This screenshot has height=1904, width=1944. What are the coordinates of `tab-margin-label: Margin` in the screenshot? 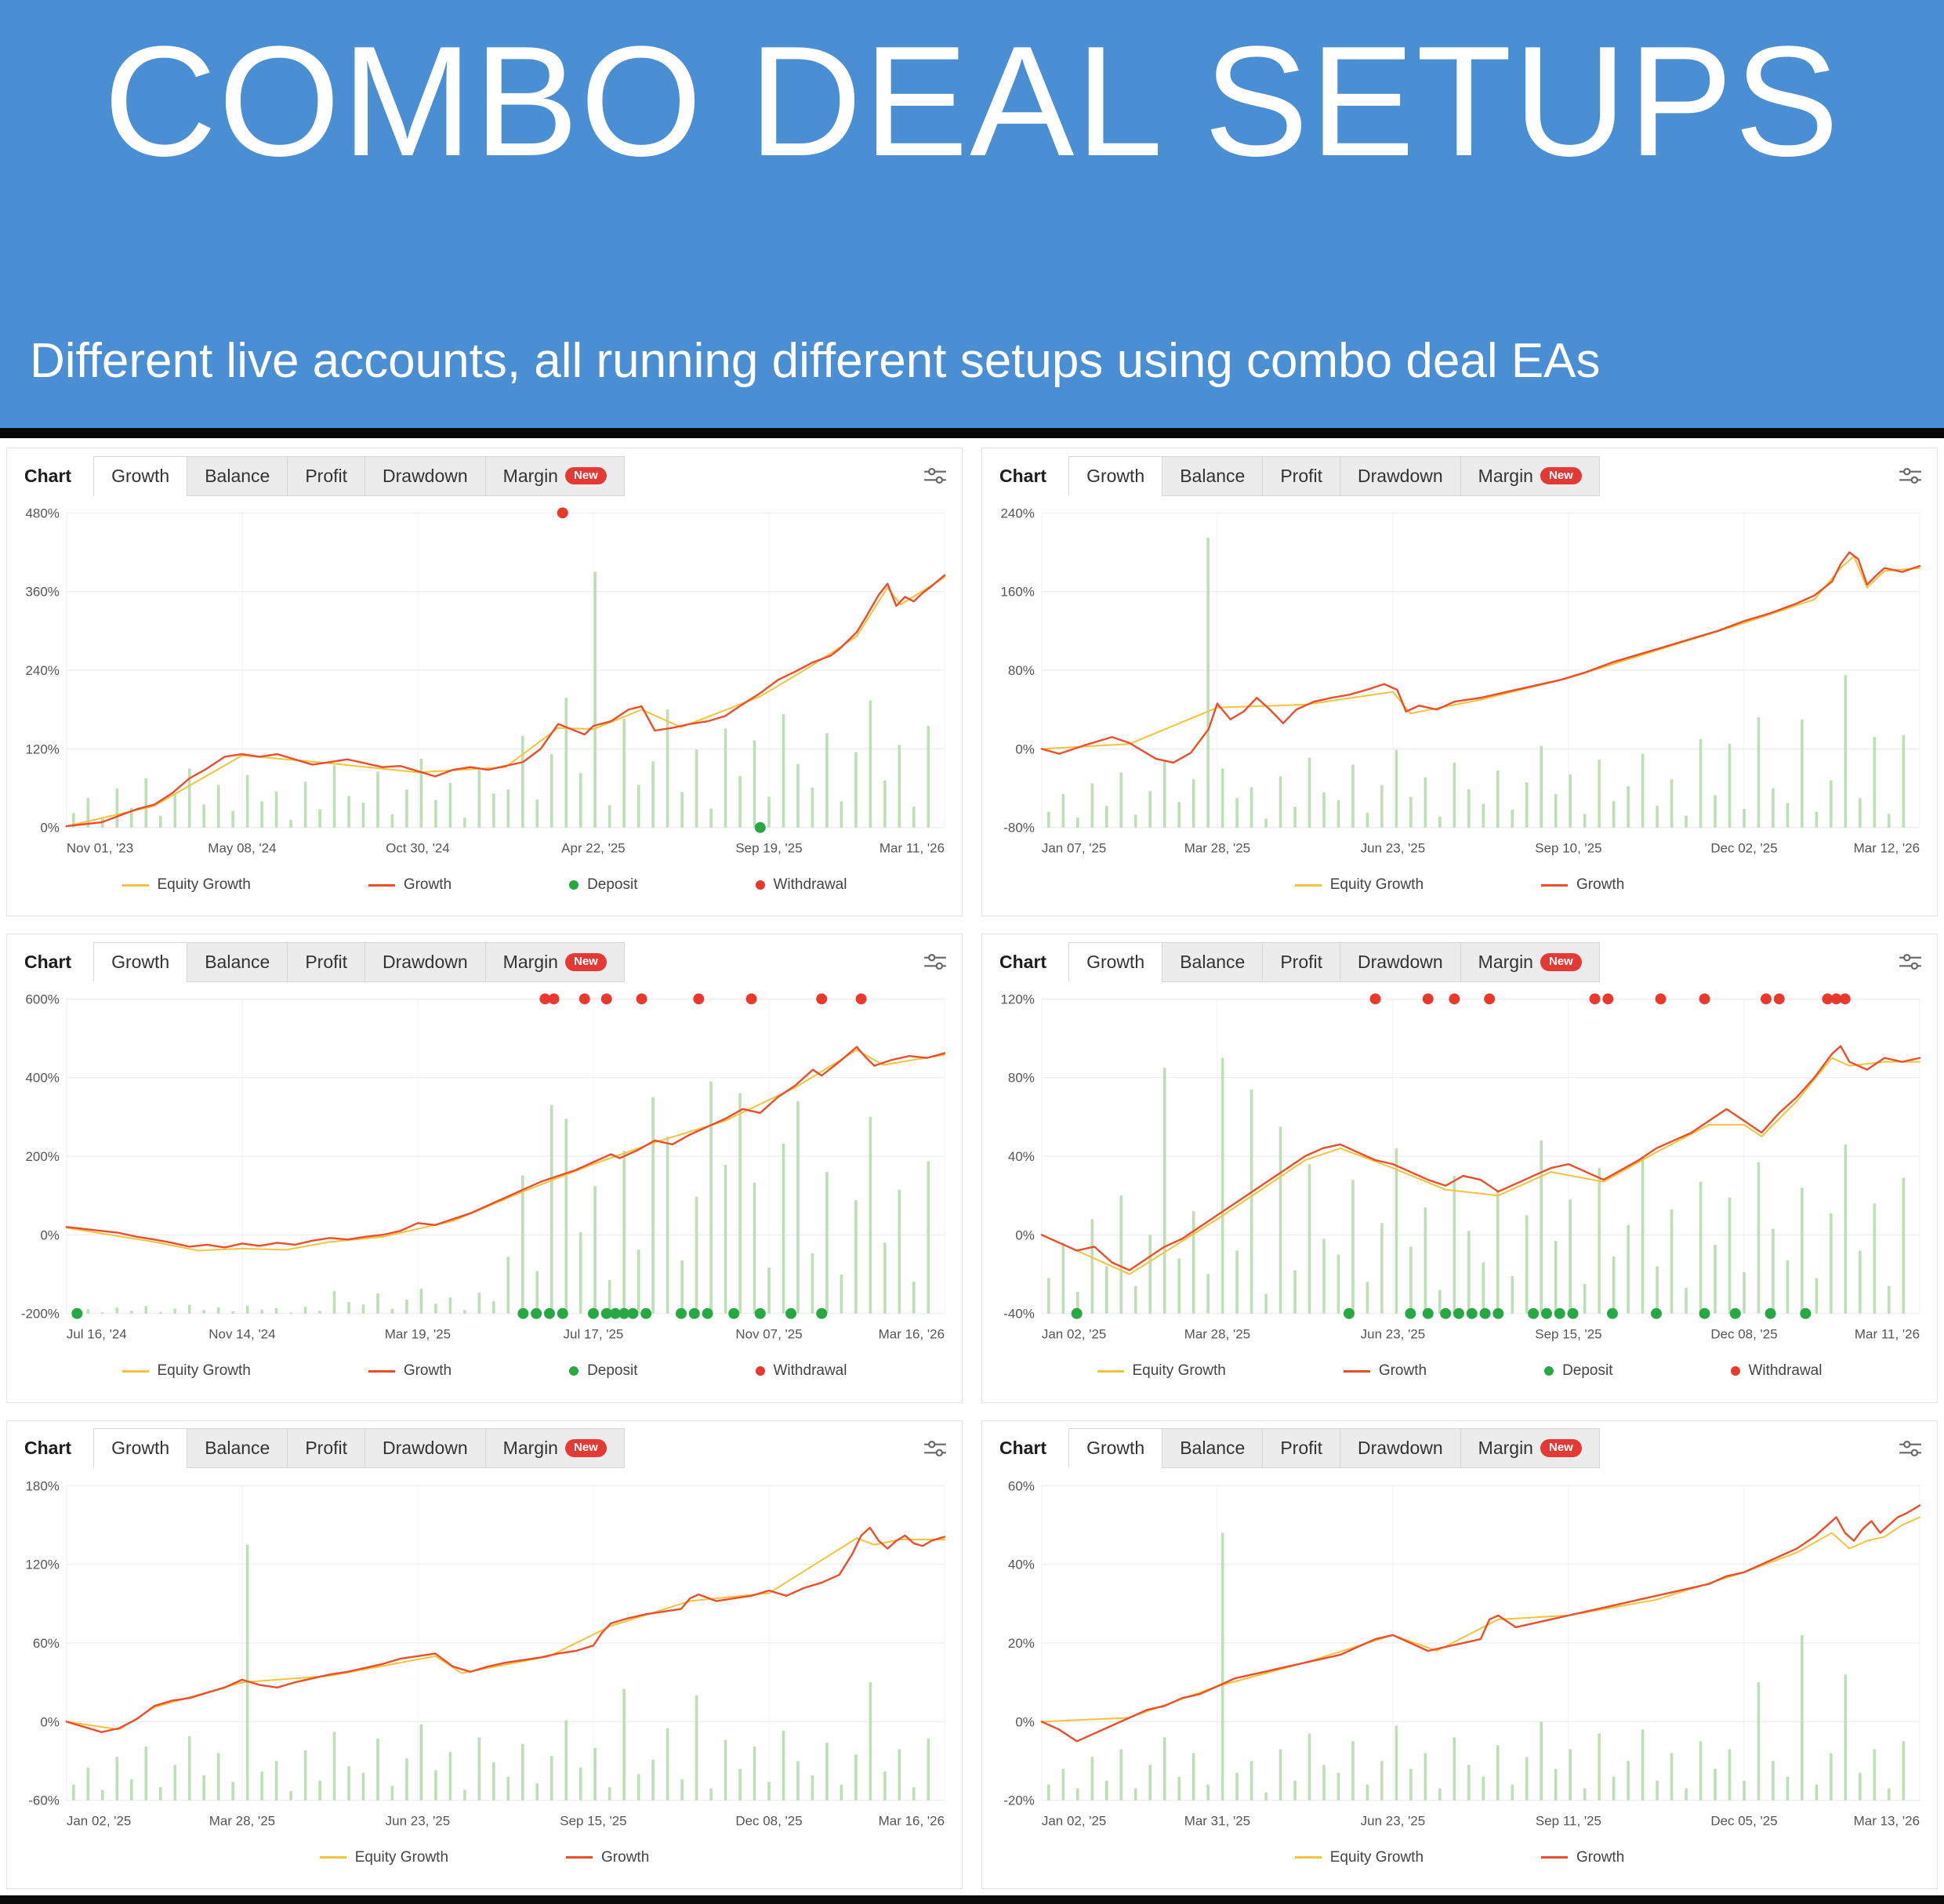 It's located at (530, 1448).